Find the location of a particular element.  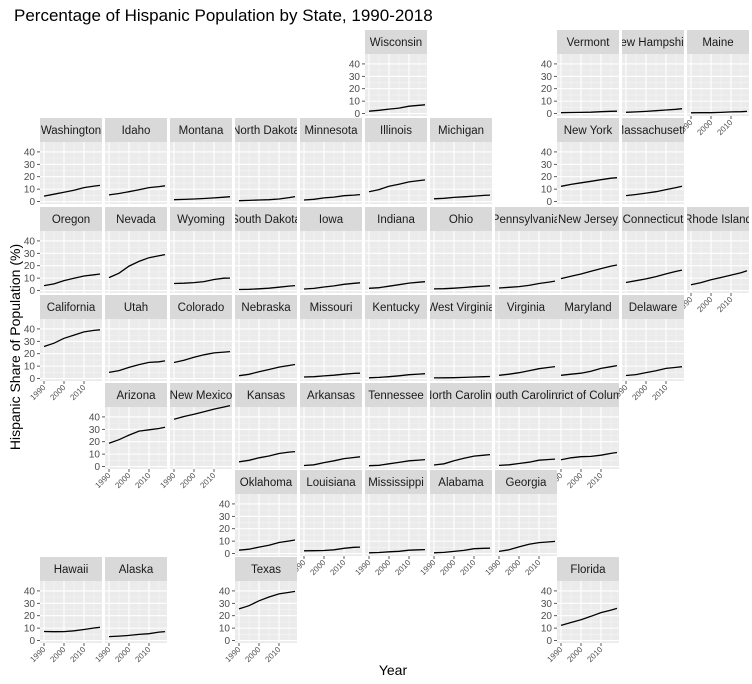

strip-label: Utah is located at coordinates (136, 308).